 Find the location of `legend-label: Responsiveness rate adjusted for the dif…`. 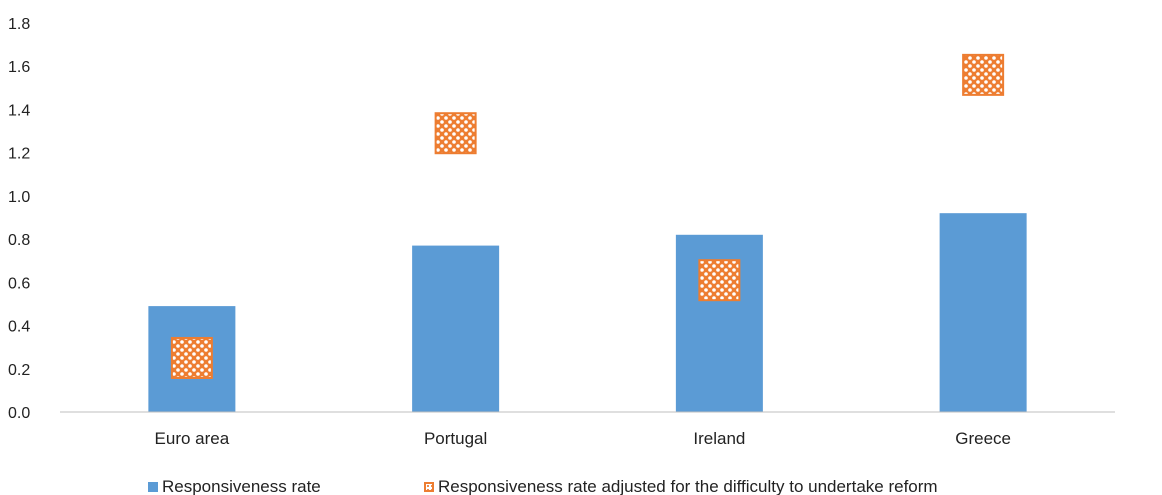

legend-label: Responsiveness rate adjusted for the dif… is located at coordinates (688, 486).